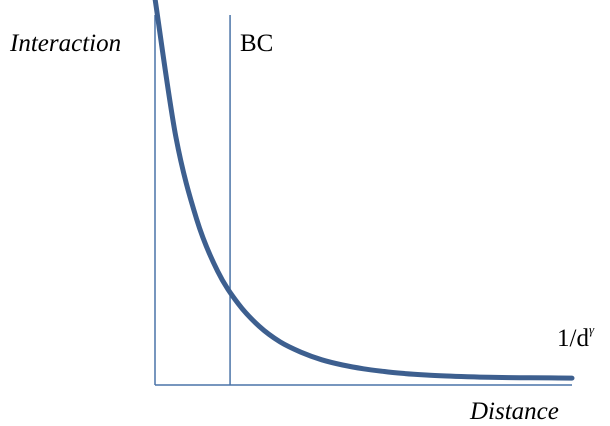  I want to click on y-axis-label: Interaction, so click(65, 43).